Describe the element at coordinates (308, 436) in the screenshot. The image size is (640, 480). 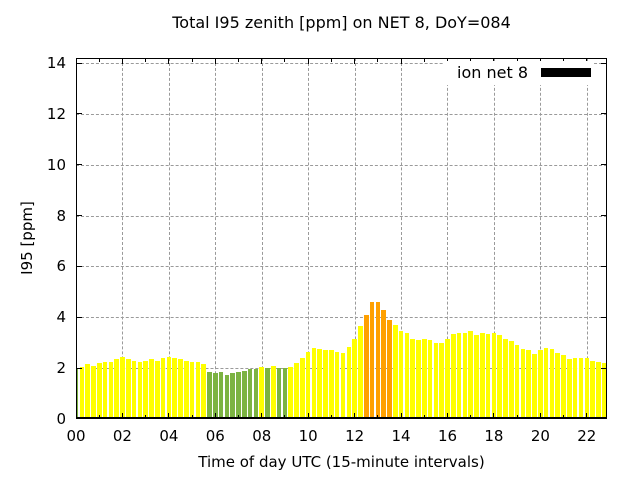
I see `x-tick-label: 10` at that location.